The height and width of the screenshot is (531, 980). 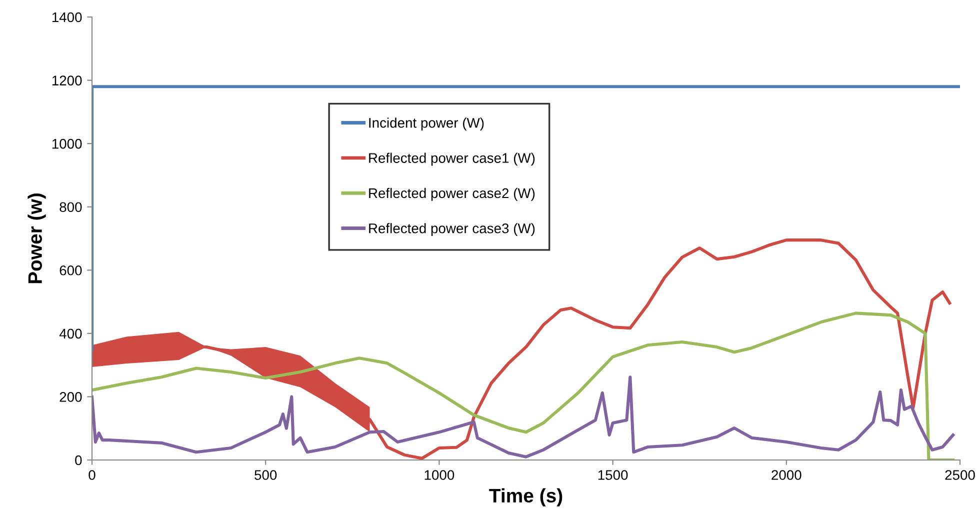 What do you see at coordinates (71, 270) in the screenshot?
I see `y-tick-label: 600` at bounding box center [71, 270].